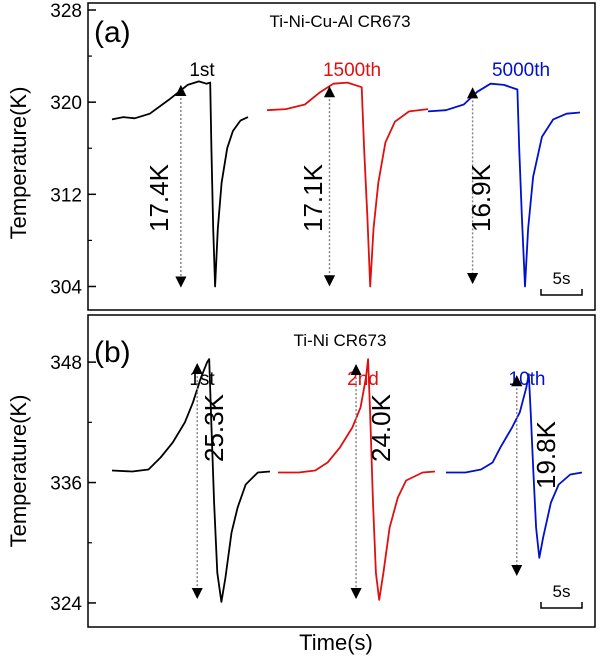 This screenshot has width=600, height=664. What do you see at coordinates (66, 604) in the screenshot?
I see `y-tick-label: 324` at bounding box center [66, 604].